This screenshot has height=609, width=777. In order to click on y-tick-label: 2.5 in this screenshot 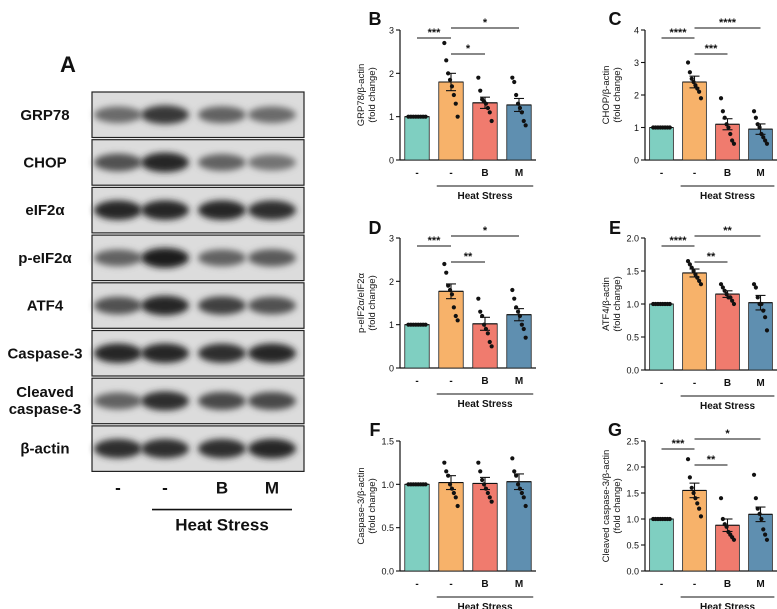, I will do `click(632, 442)`.